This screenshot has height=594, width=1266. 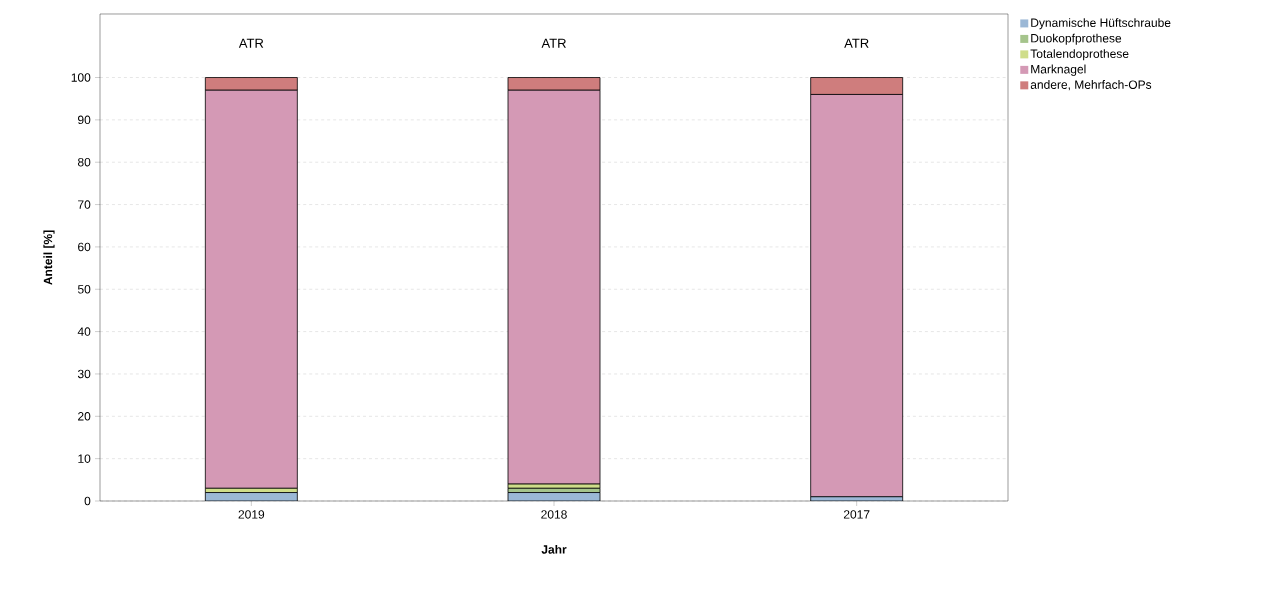 What do you see at coordinates (554, 549) in the screenshot?
I see `x-axis-title: Jahr` at bounding box center [554, 549].